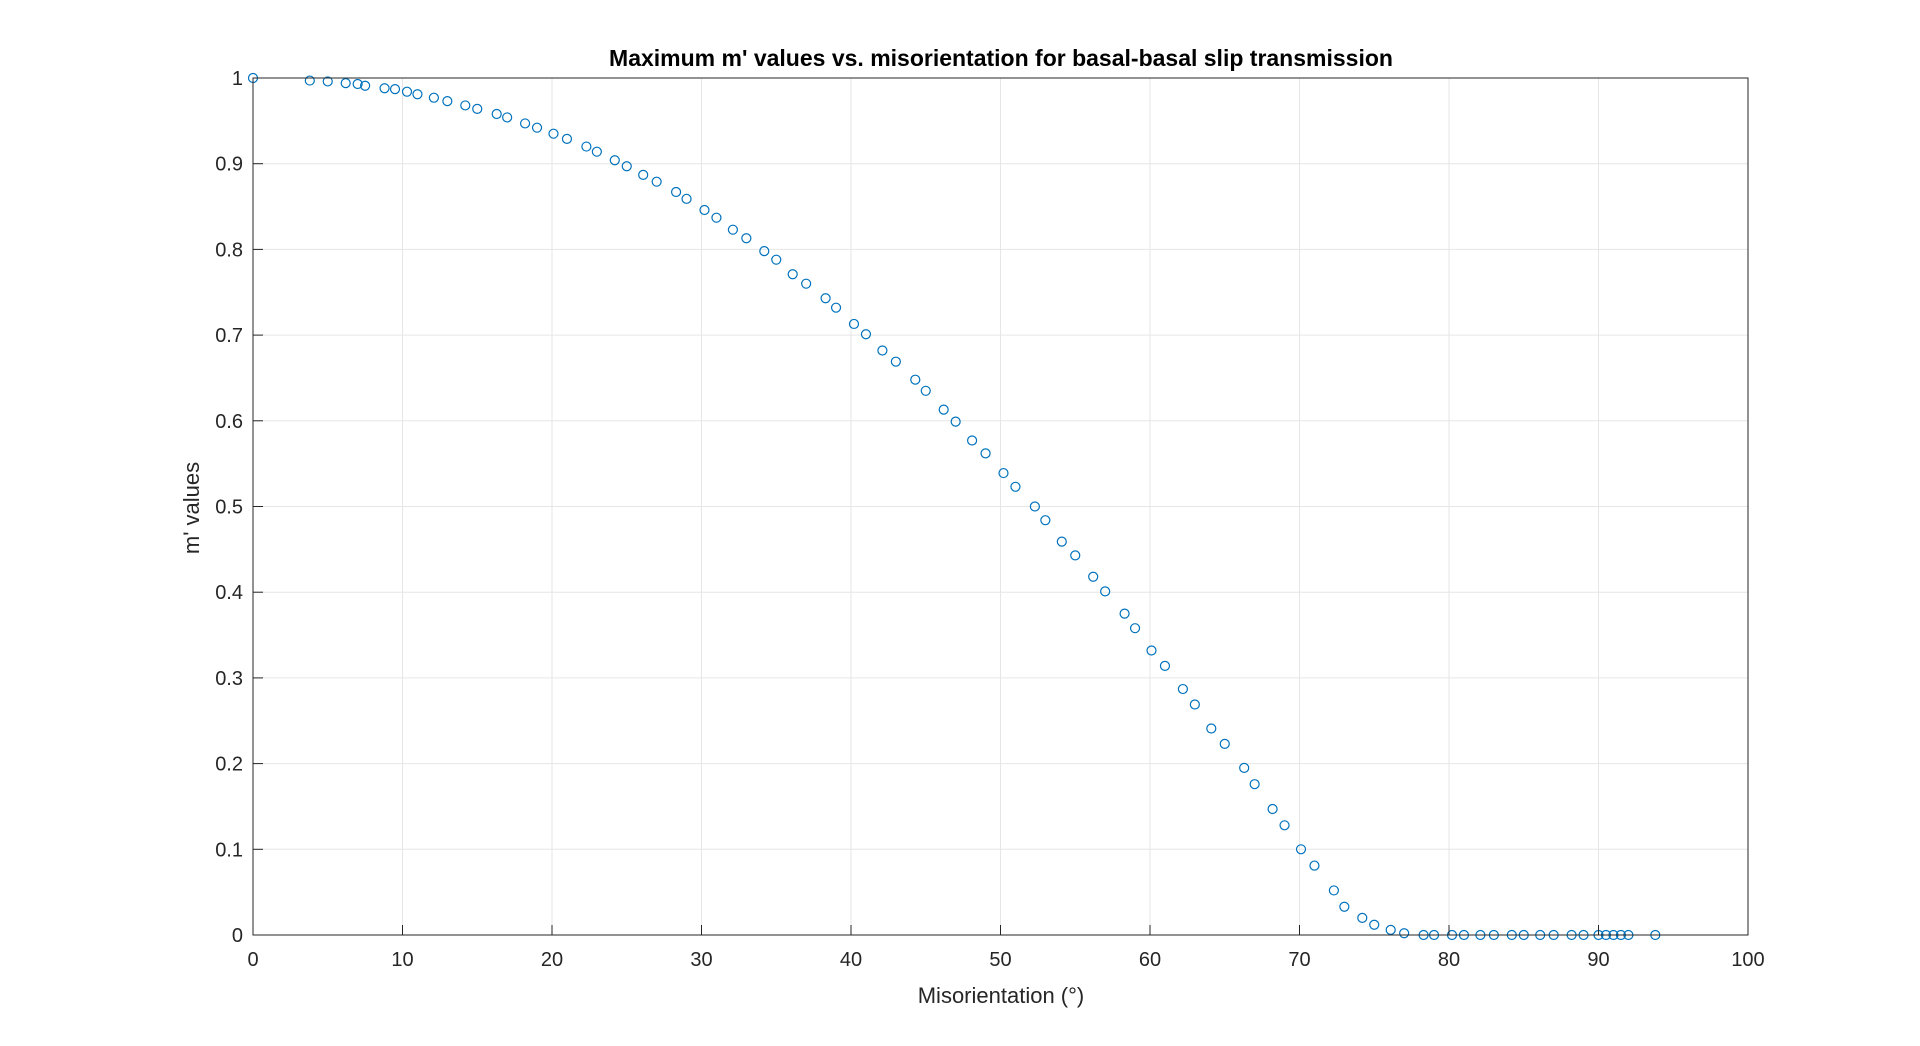  Describe the element at coordinates (229, 165) in the screenshot. I see `y-tick-label: 0.9` at that location.